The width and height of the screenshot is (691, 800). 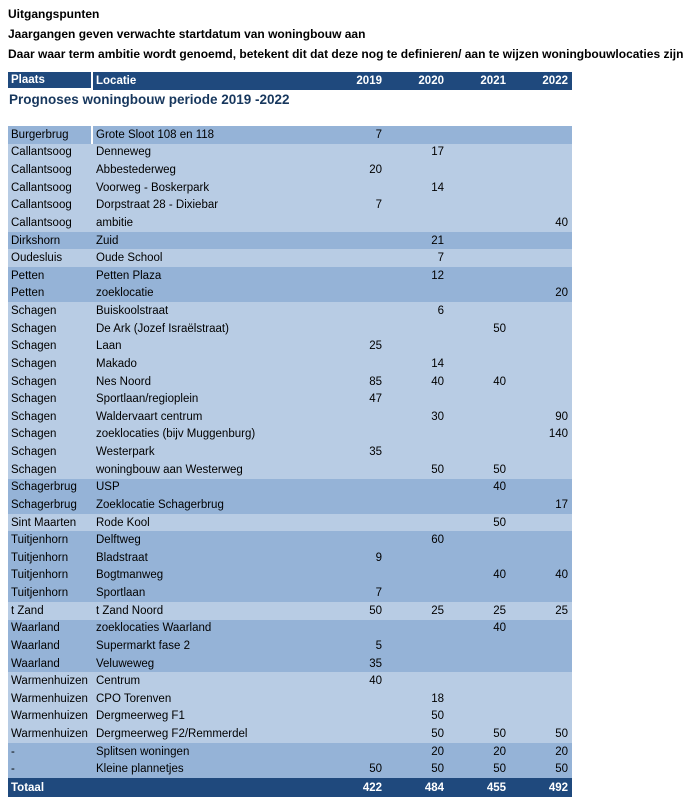 What do you see at coordinates (116, 81) in the screenshot?
I see `column-header-locatie: Locatie` at bounding box center [116, 81].